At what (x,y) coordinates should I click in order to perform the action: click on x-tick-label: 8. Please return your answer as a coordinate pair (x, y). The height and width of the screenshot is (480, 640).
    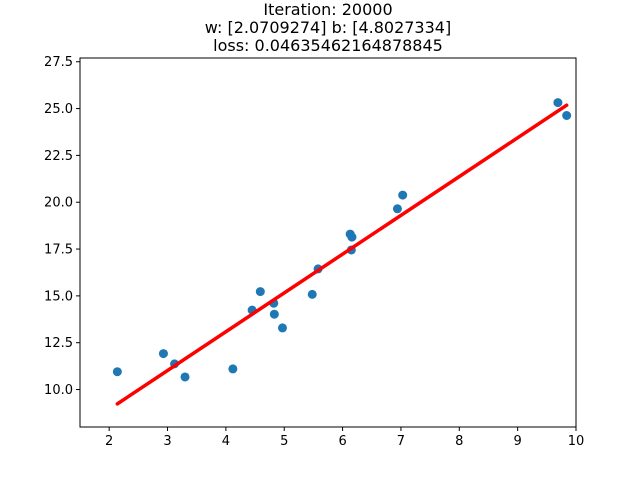
    Looking at the image, I should click on (459, 441).